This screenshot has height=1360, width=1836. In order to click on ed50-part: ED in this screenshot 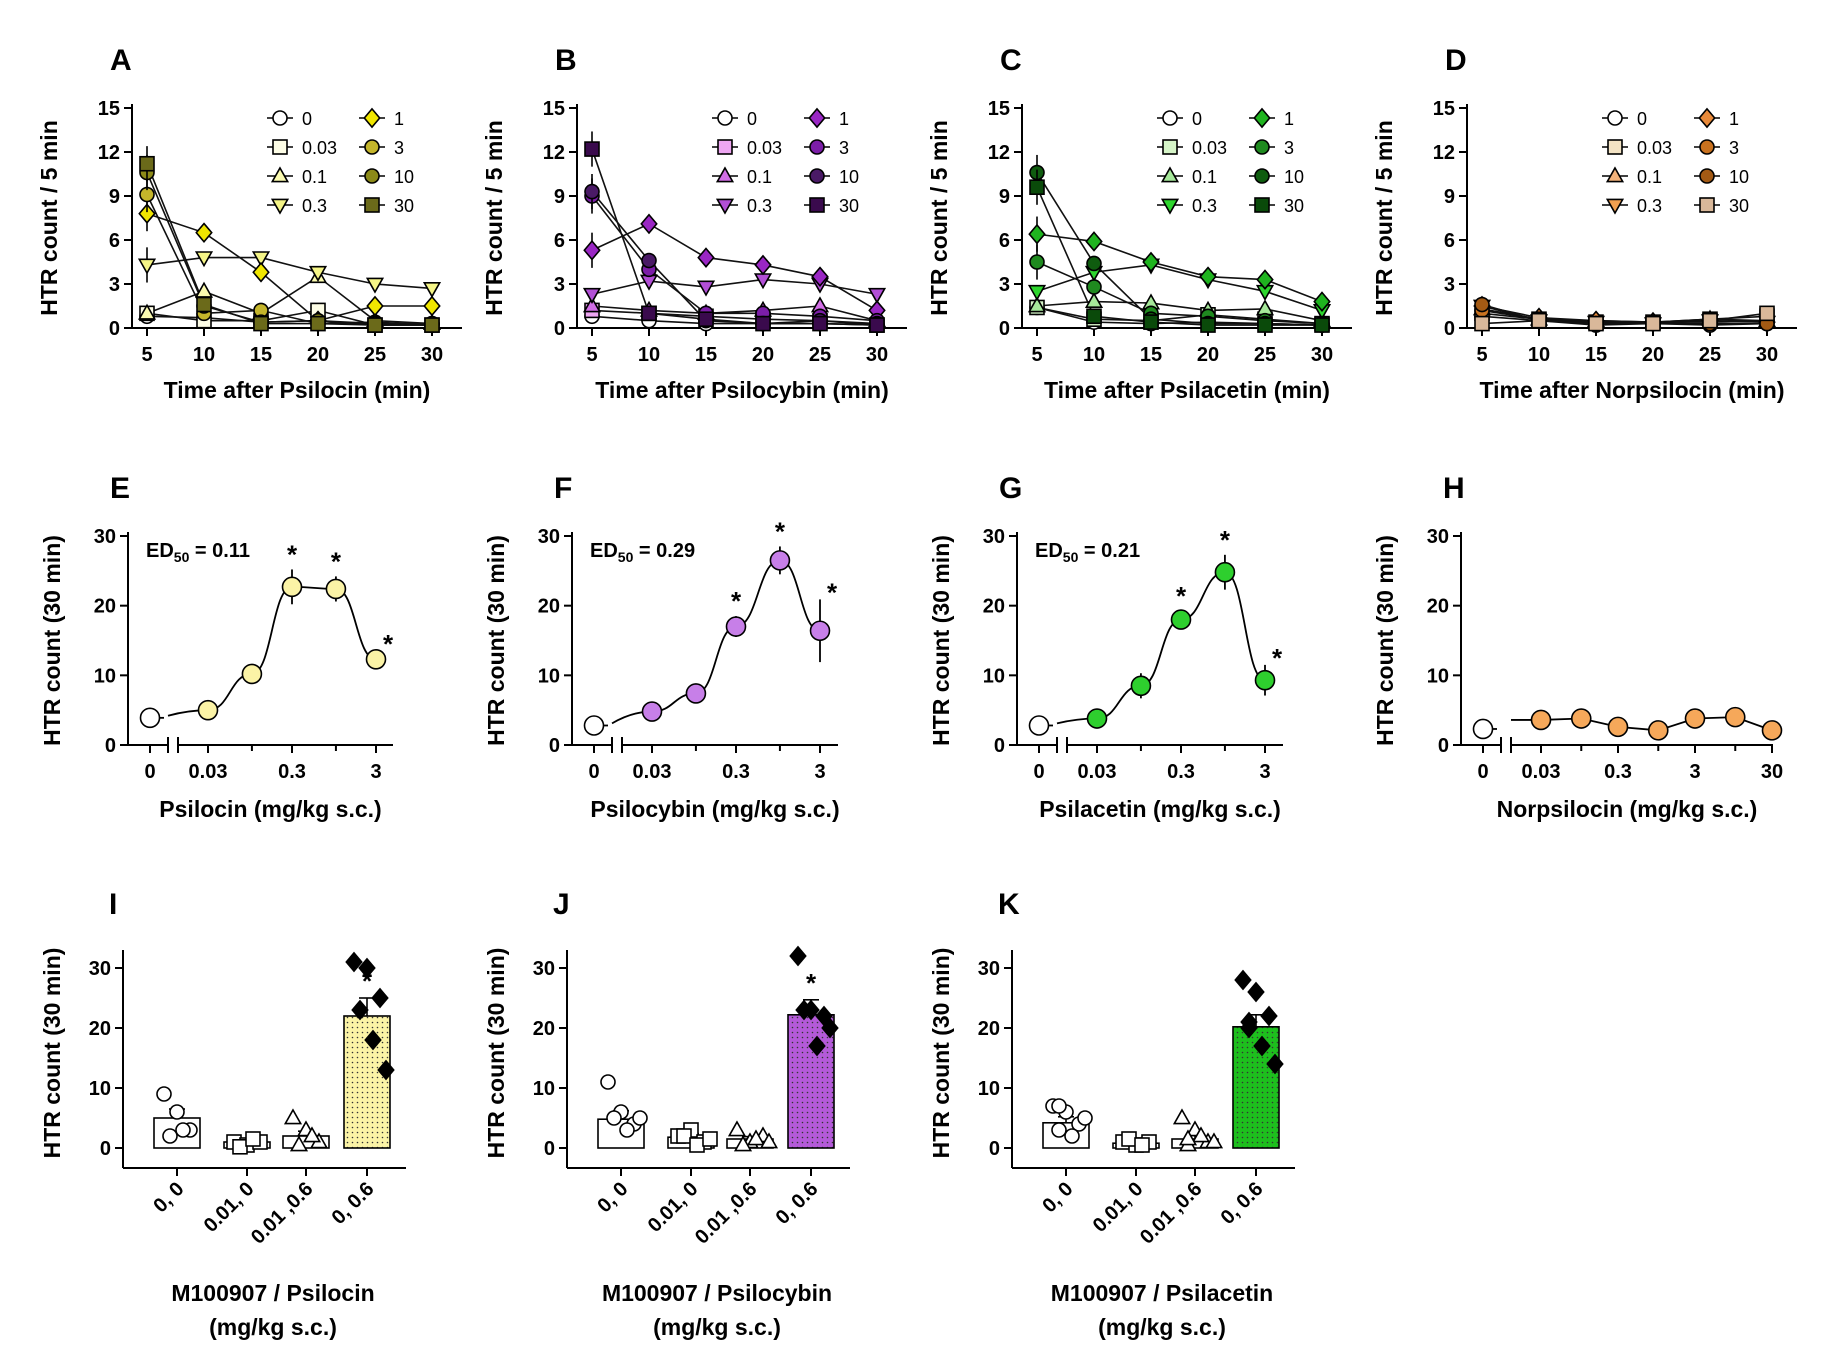, I will do `click(1049, 551)`.